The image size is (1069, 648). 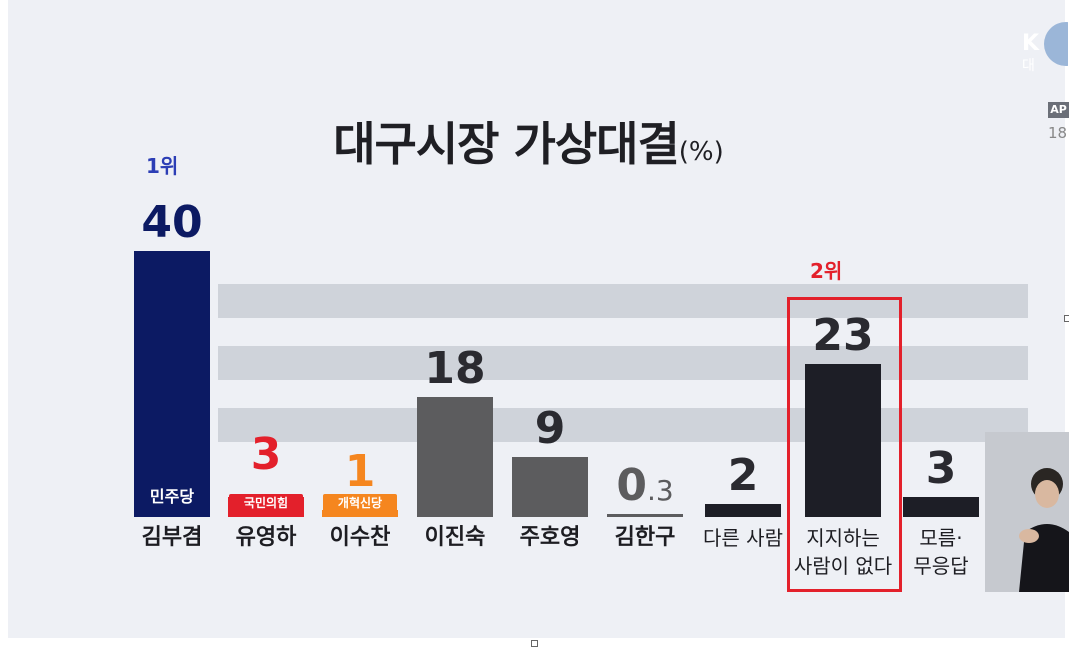 I want to click on category-label: 김부겸, so click(x=172, y=538).